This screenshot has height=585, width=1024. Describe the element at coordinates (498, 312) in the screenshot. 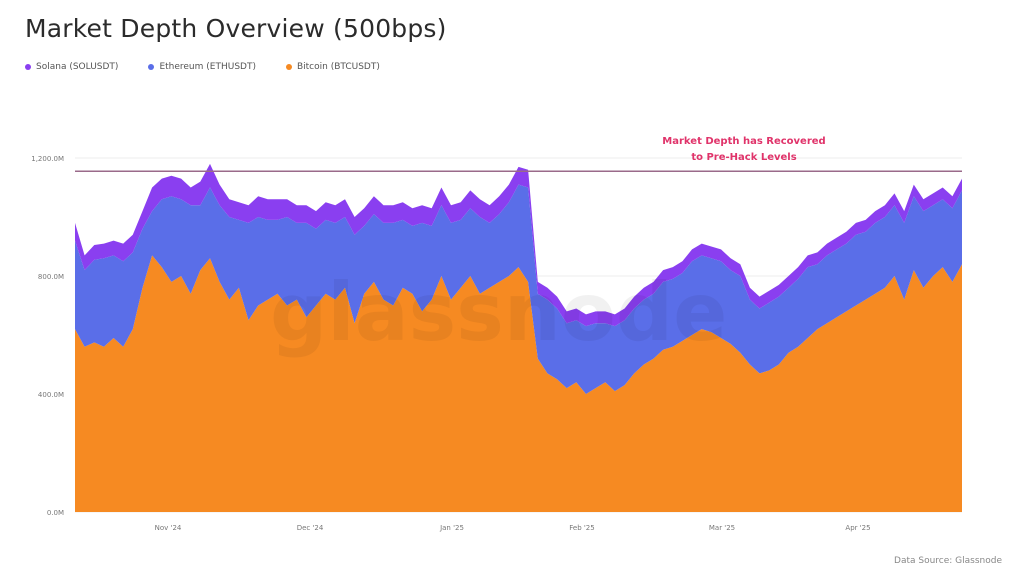

I see `watermark: glassnode` at that location.